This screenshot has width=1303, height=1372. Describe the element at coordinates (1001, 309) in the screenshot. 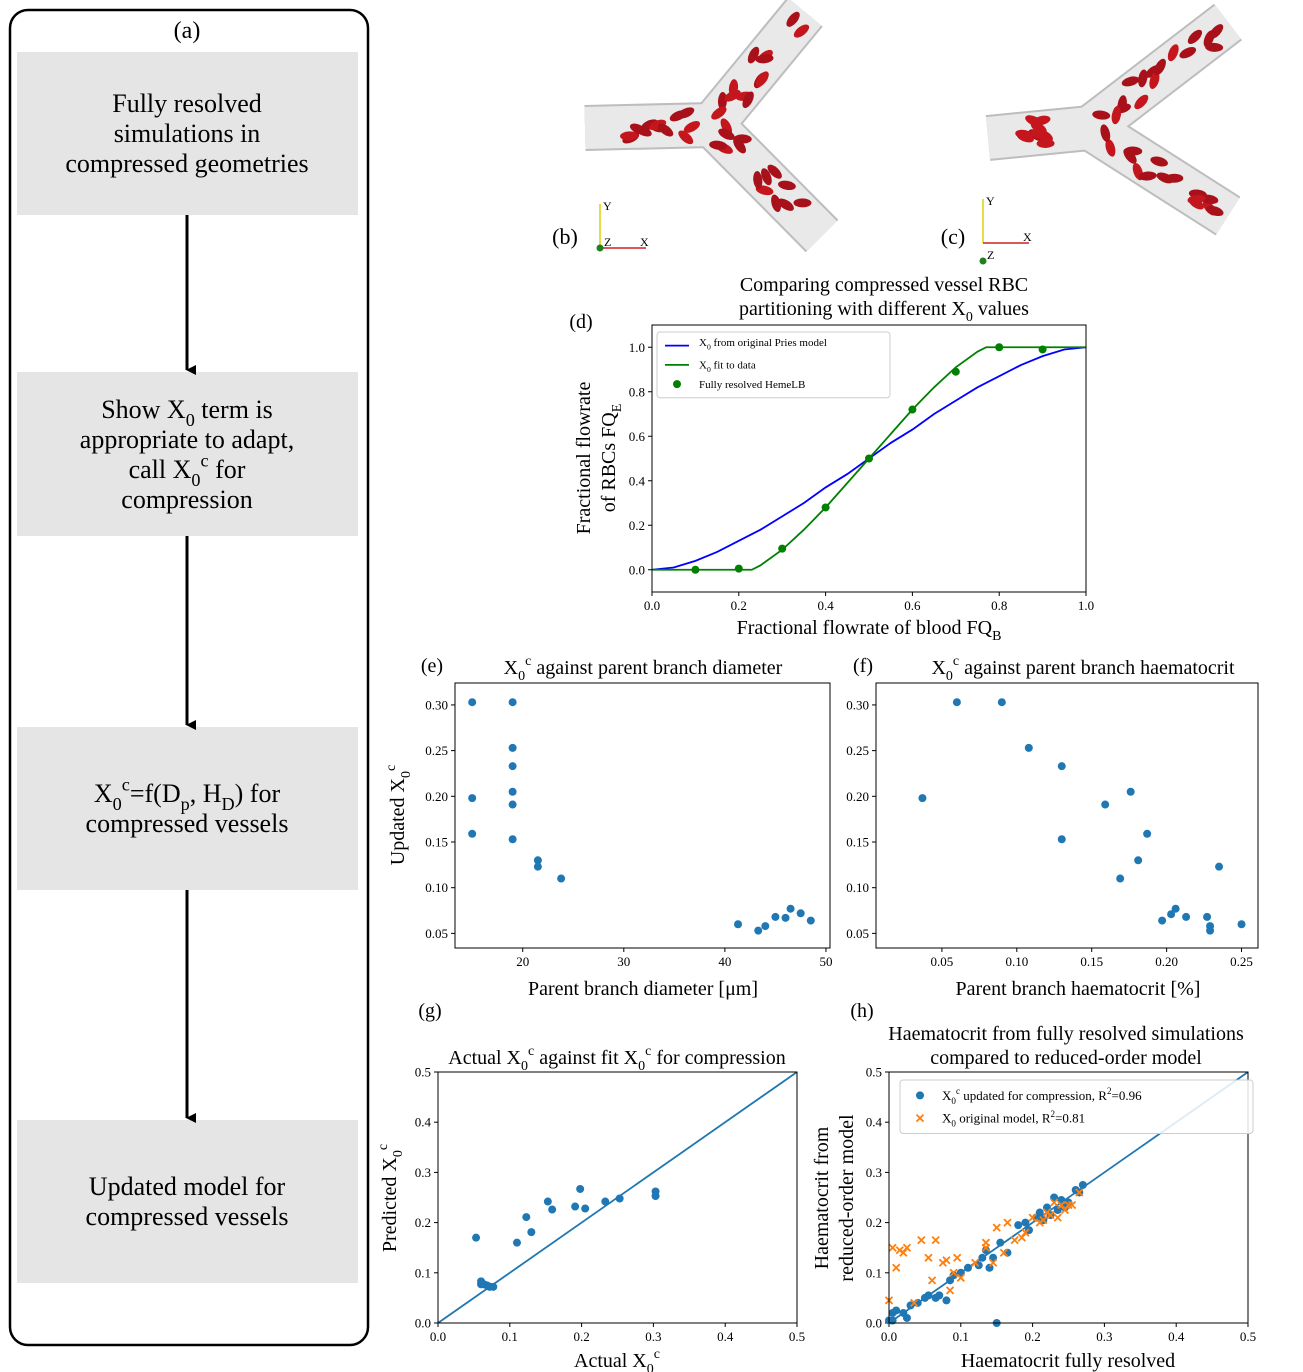

I see `text-segment: values` at that location.